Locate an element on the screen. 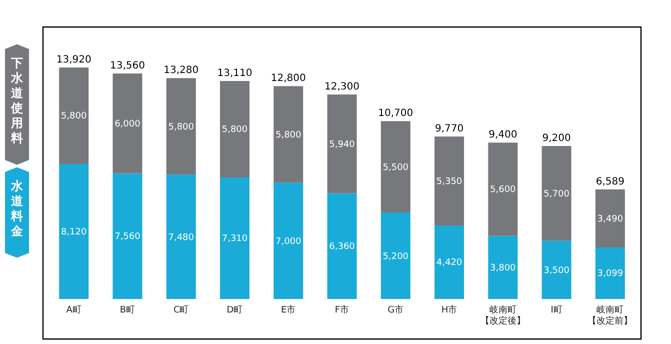 The image size is (671, 344). total-label: 12,800 is located at coordinates (288, 78).